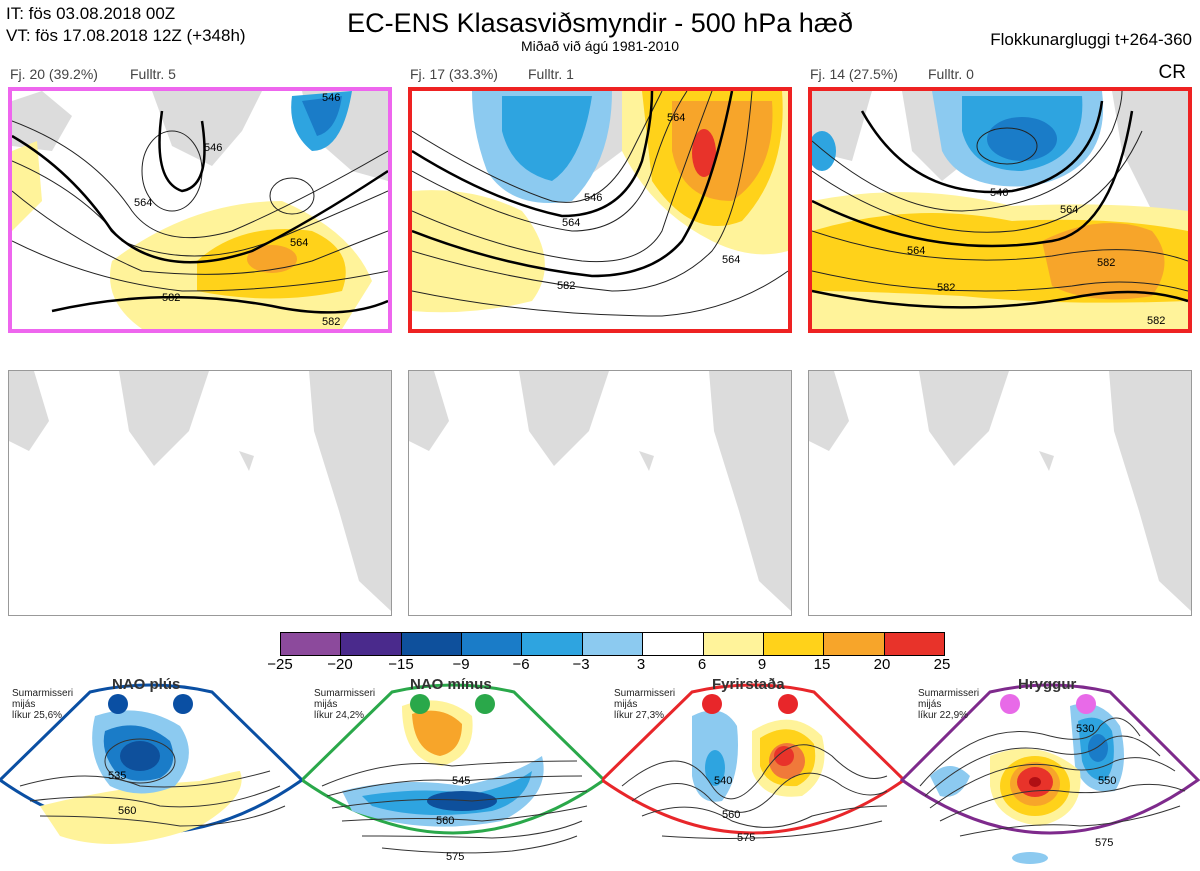  I want to click on page-subtitle: Miðað við ágú 1981-2010, so click(599, 46).